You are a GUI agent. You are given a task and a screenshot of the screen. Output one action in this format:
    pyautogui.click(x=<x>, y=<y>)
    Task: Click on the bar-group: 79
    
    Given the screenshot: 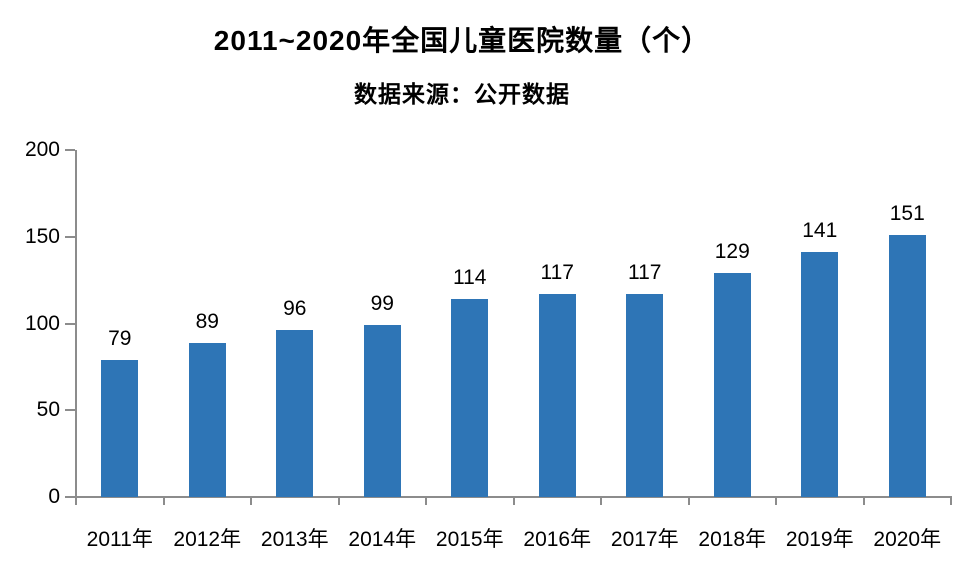 What is the action you would take?
    pyautogui.click(x=120, y=323)
    